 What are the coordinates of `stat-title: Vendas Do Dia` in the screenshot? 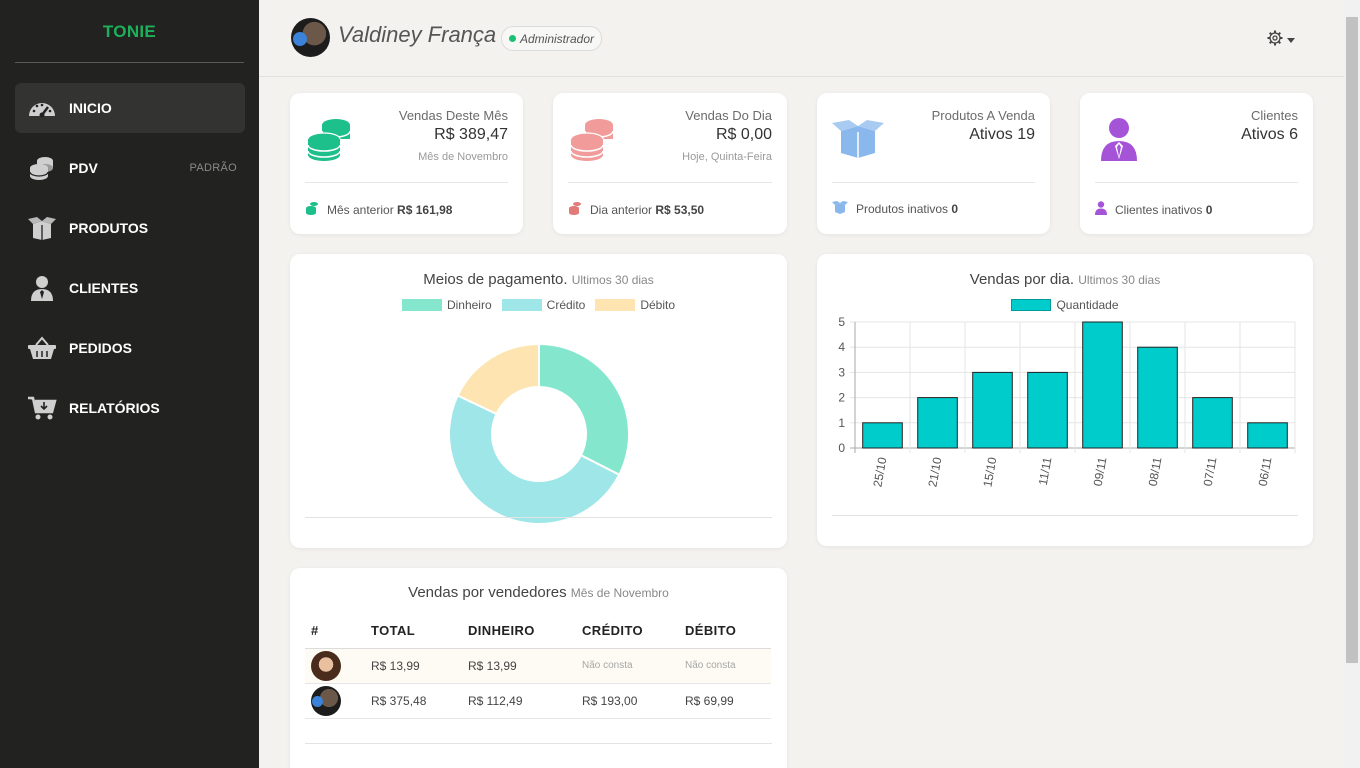 It's located at (728, 115).